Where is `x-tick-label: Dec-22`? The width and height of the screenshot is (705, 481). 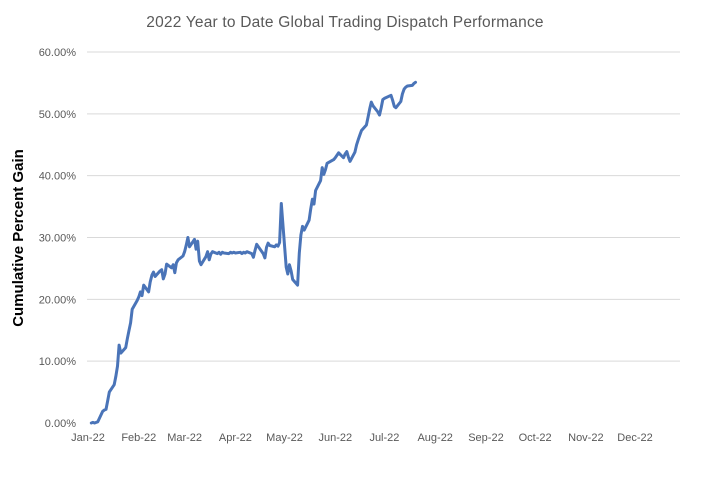 x-tick-label: Dec-22 is located at coordinates (634, 438).